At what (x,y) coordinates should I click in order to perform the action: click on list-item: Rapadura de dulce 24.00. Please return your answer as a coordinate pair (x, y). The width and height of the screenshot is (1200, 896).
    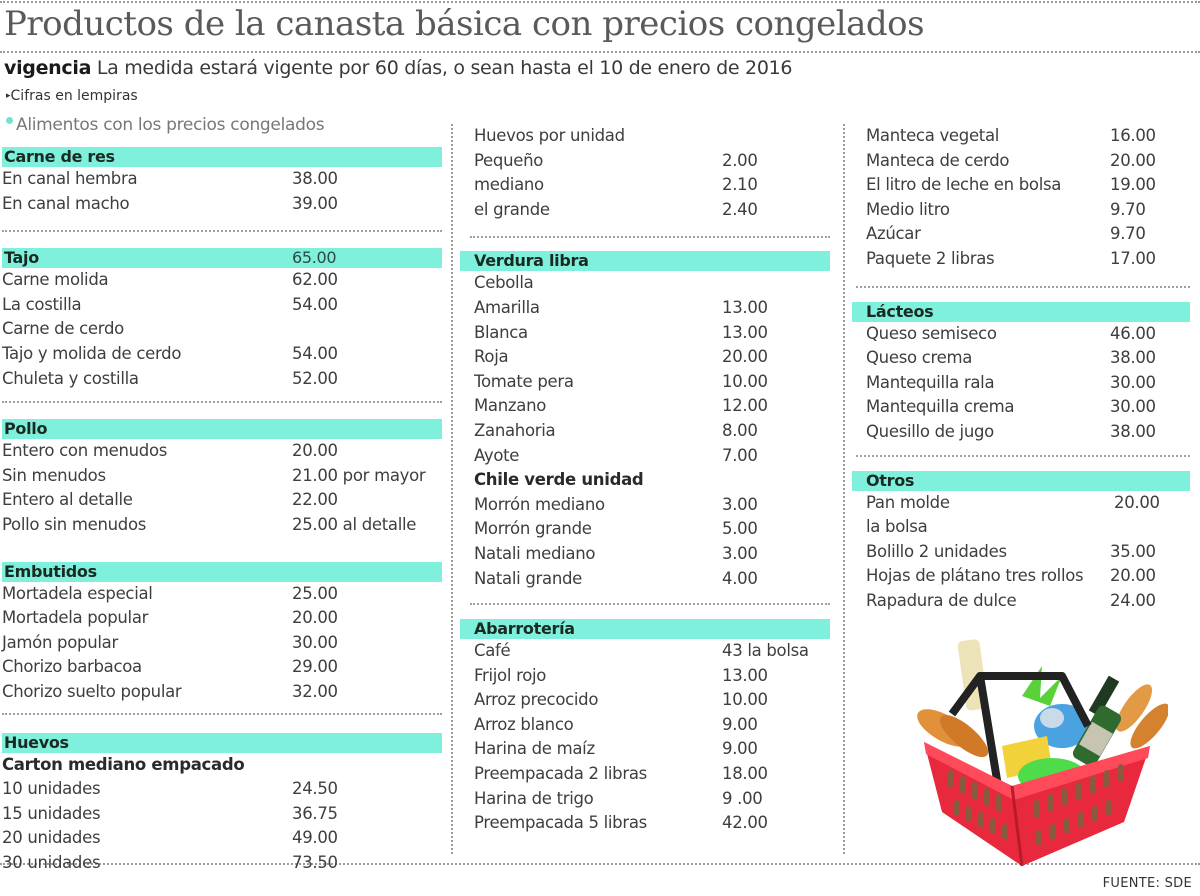
    Looking at the image, I should click on (1011, 600).